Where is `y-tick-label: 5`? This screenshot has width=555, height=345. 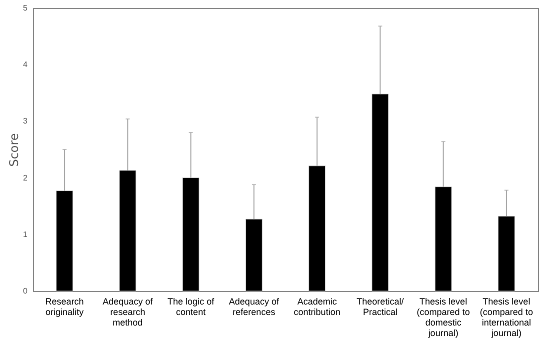 y-tick-label: 5 is located at coordinates (25, 8).